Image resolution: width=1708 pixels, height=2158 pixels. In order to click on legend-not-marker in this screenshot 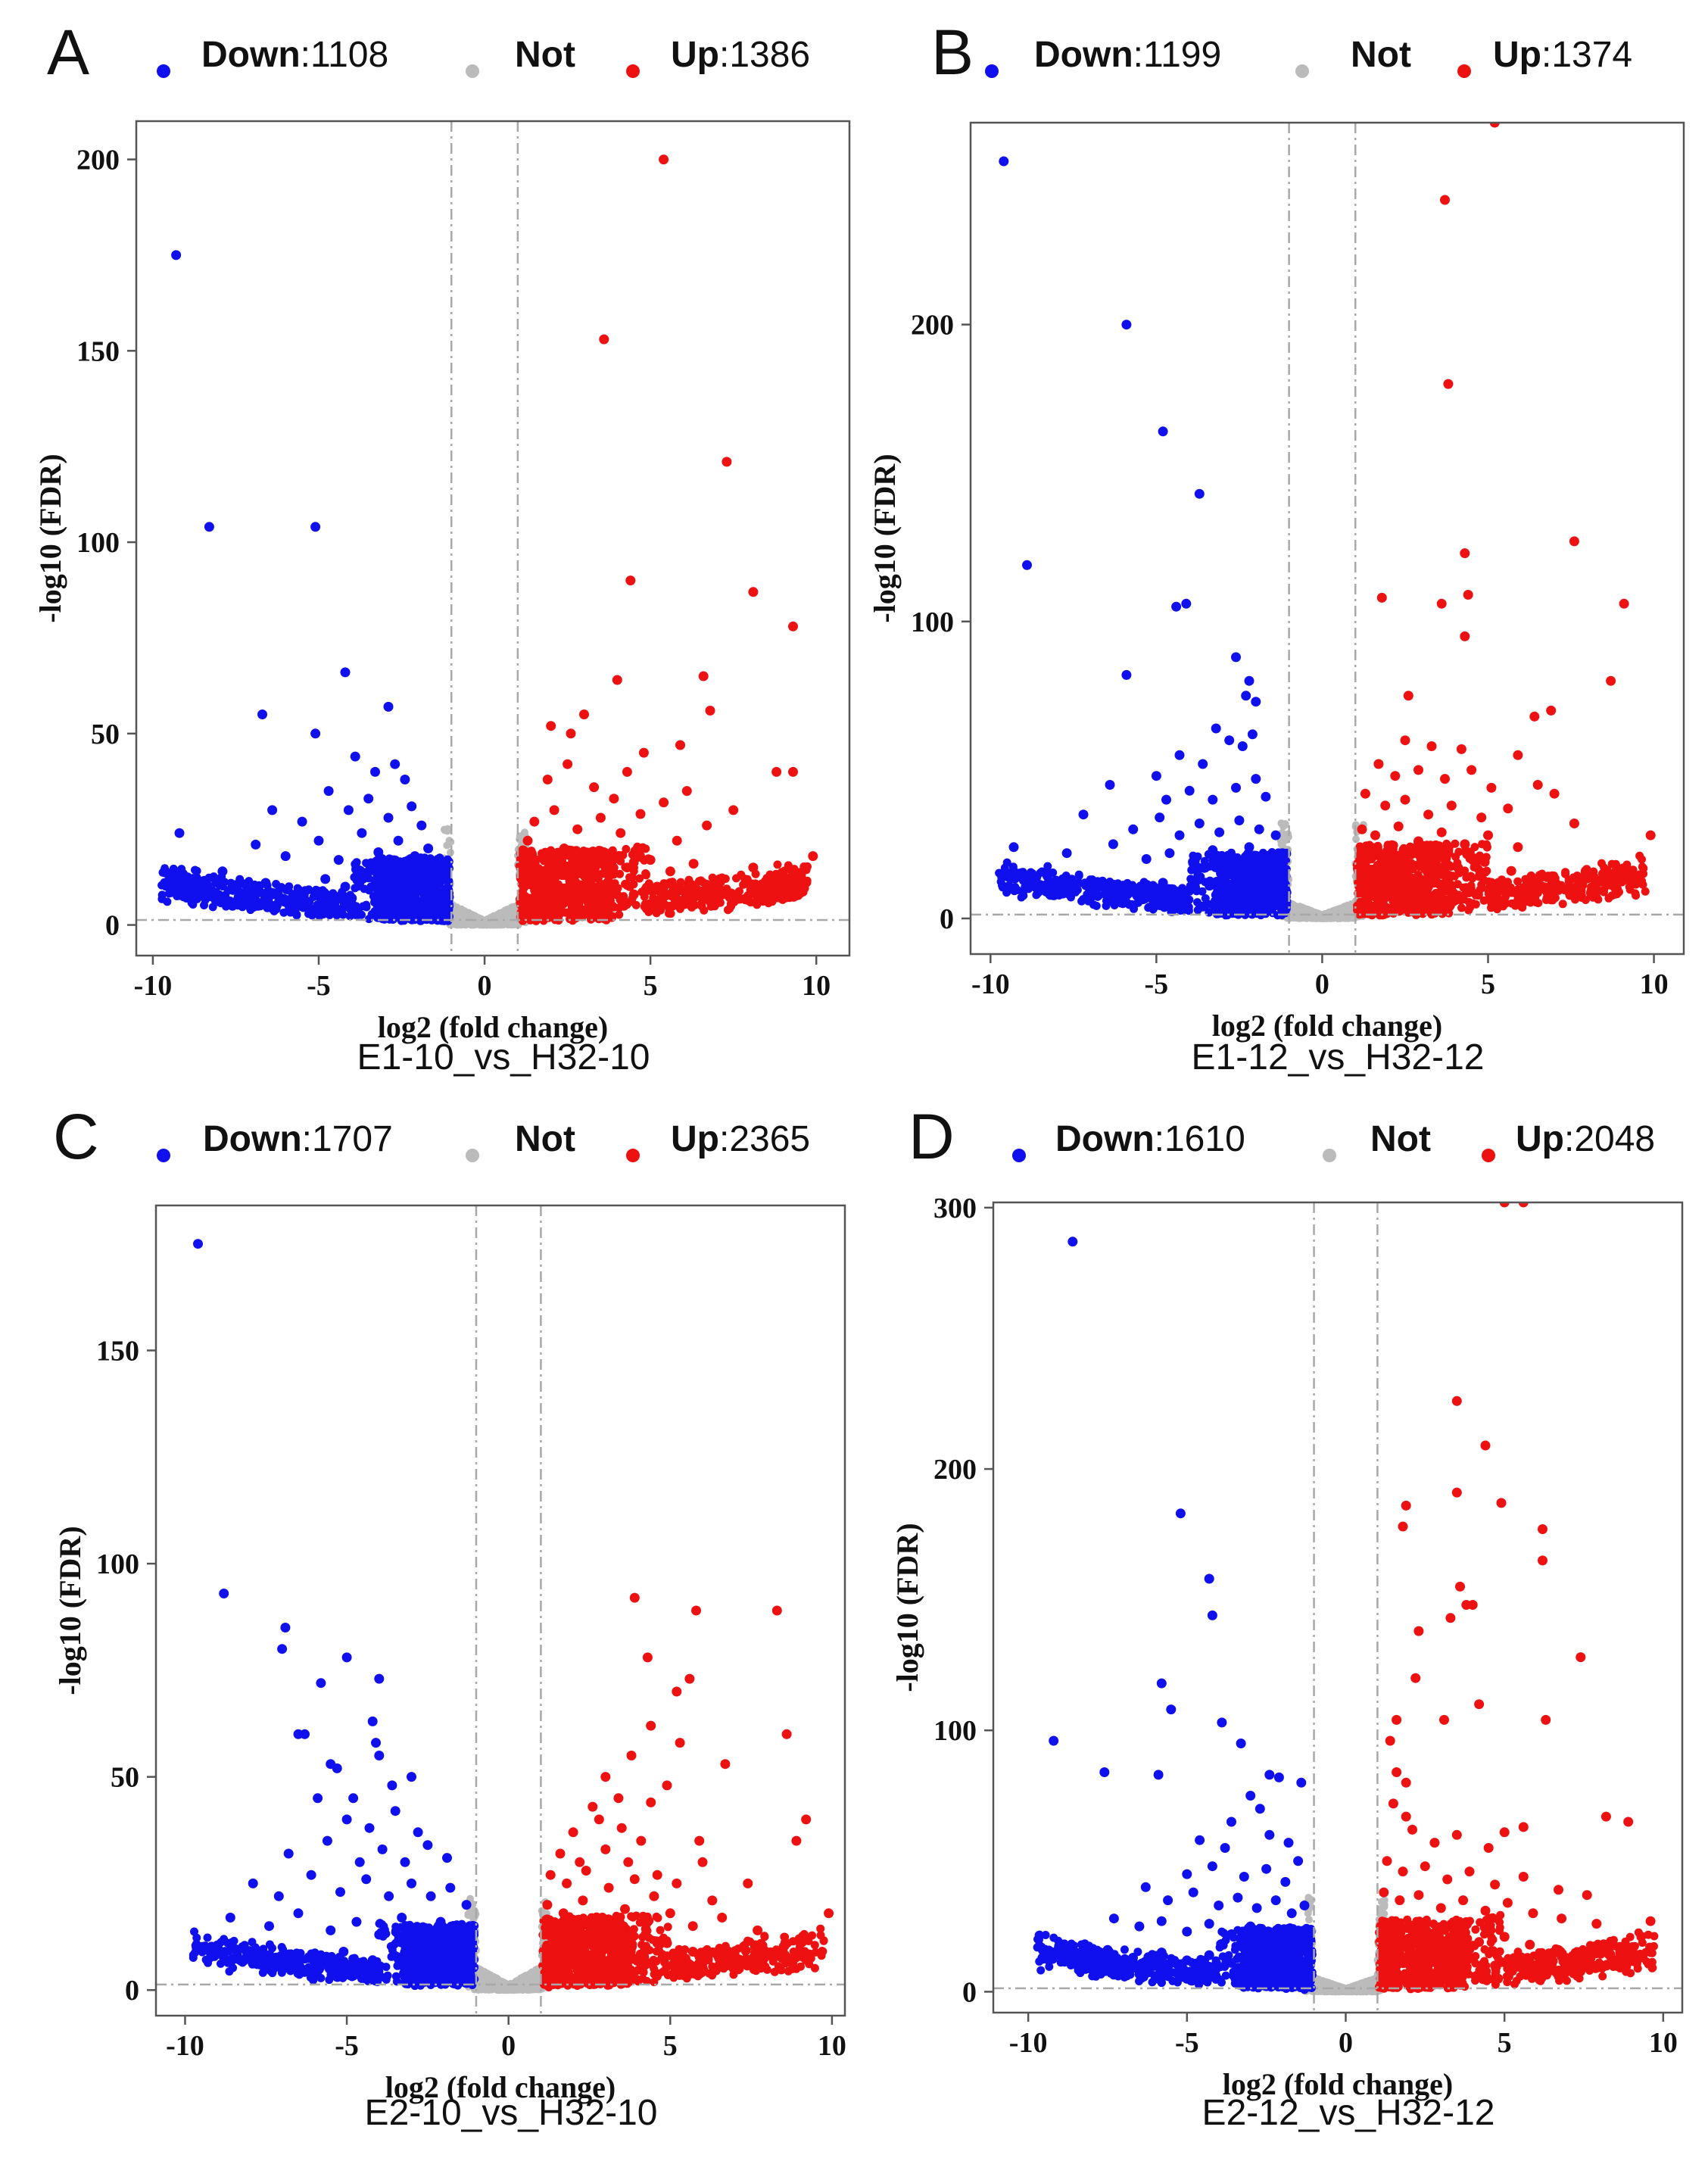, I will do `click(1302, 71)`.